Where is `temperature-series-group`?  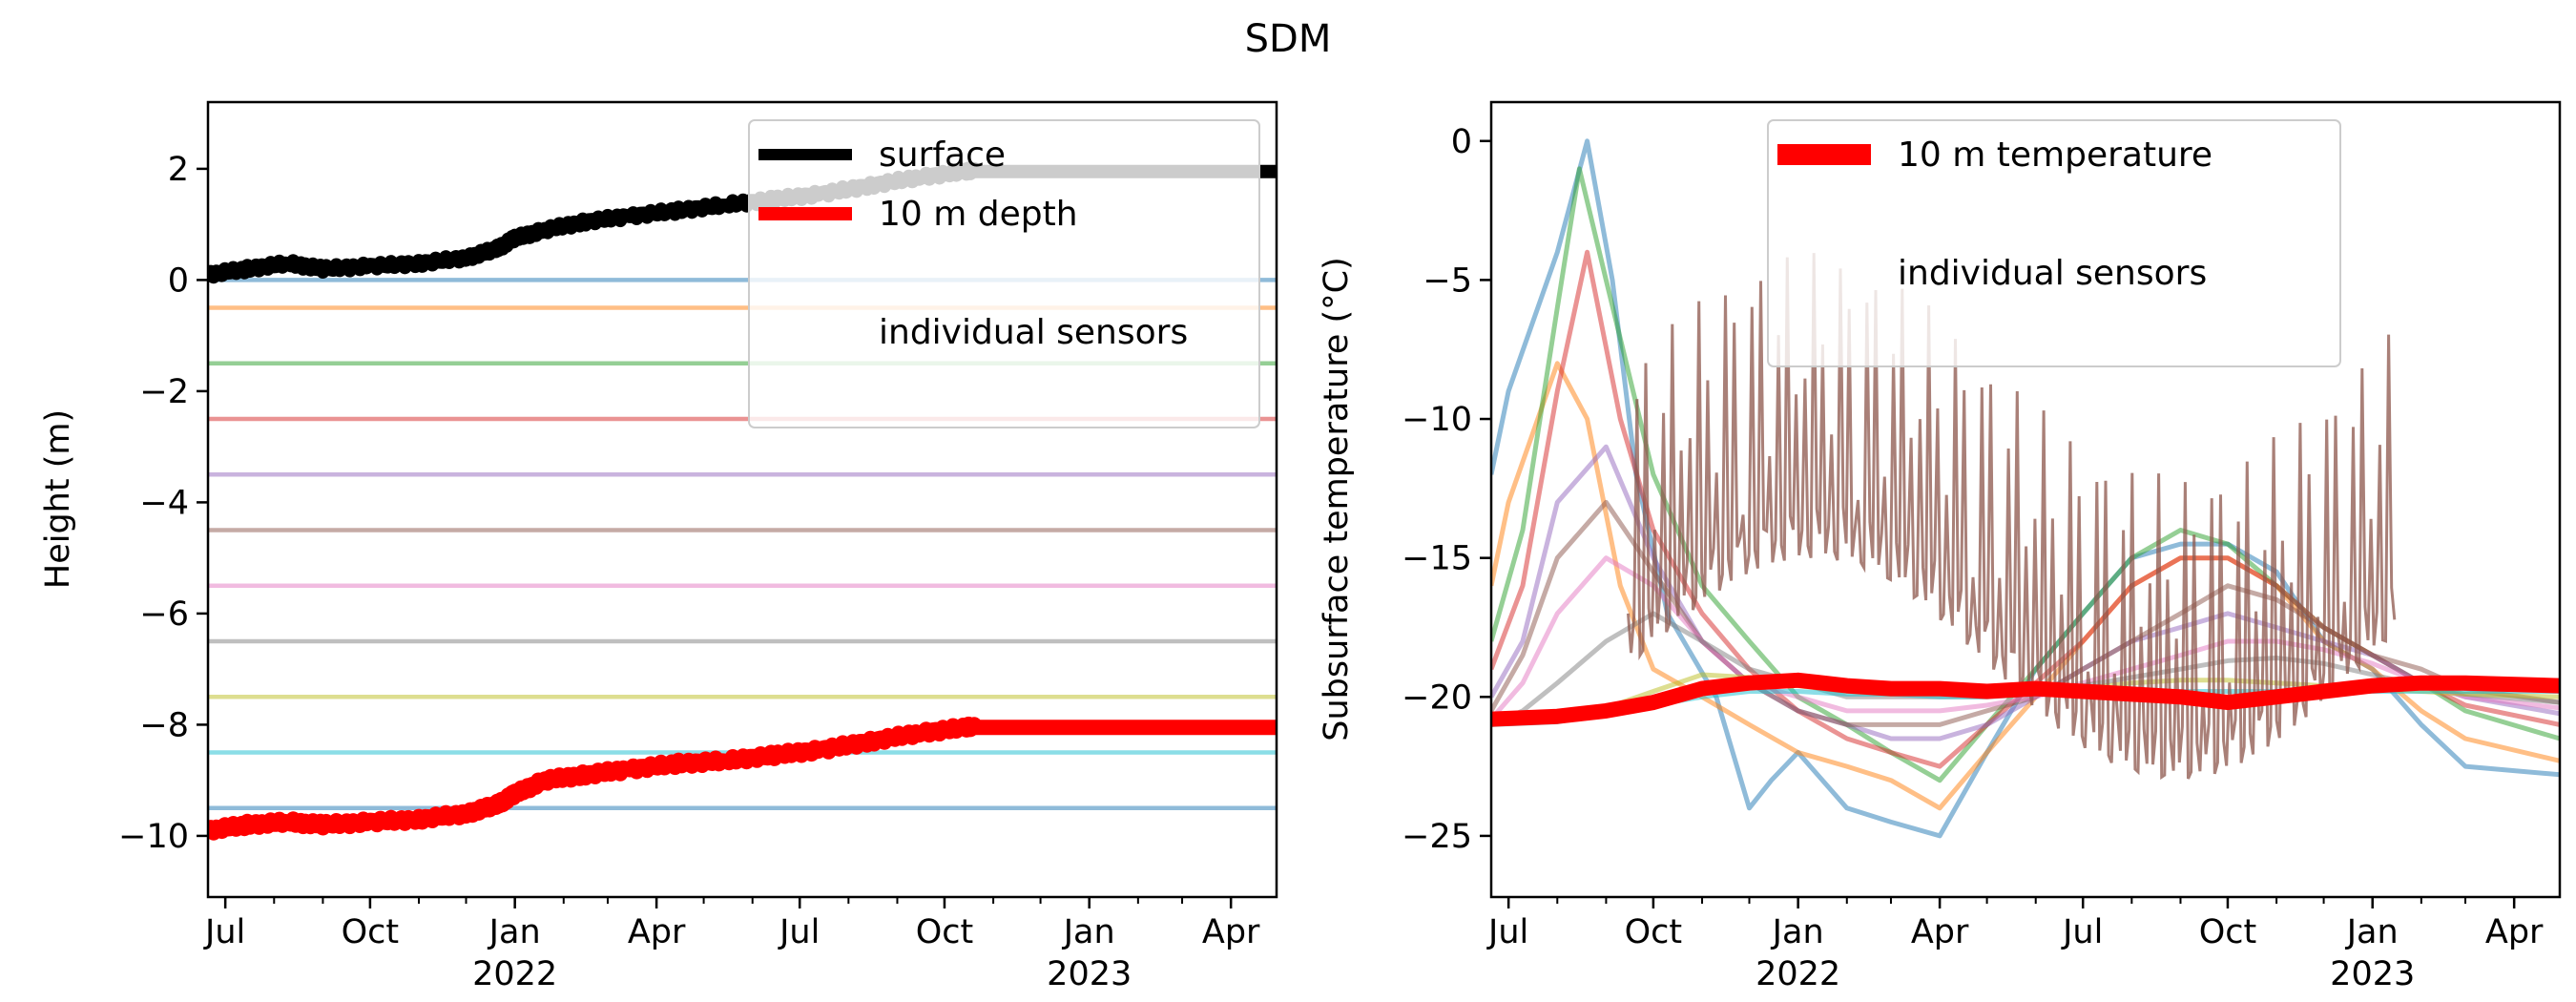
temperature-series-group is located at coordinates (2025, 699).